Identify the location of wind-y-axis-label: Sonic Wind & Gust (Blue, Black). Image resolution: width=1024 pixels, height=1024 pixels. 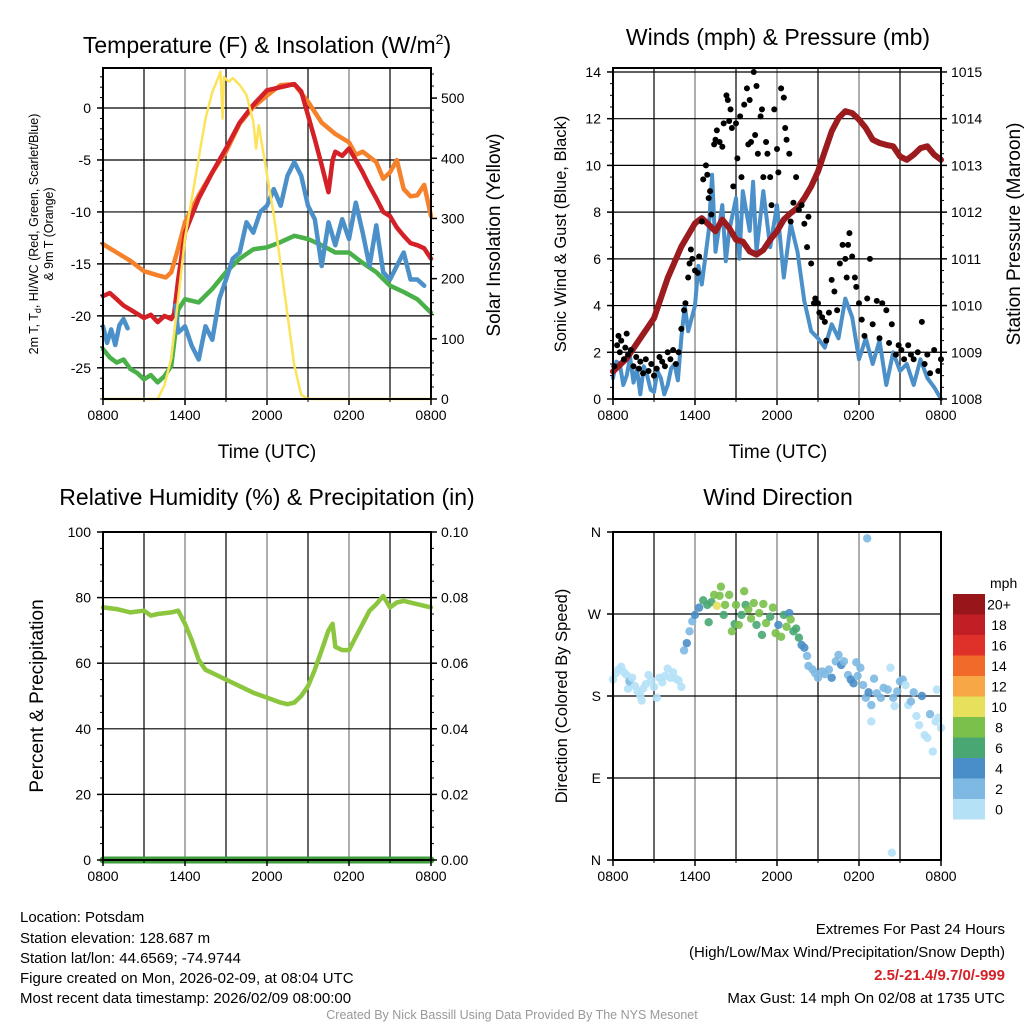
(561, 234).